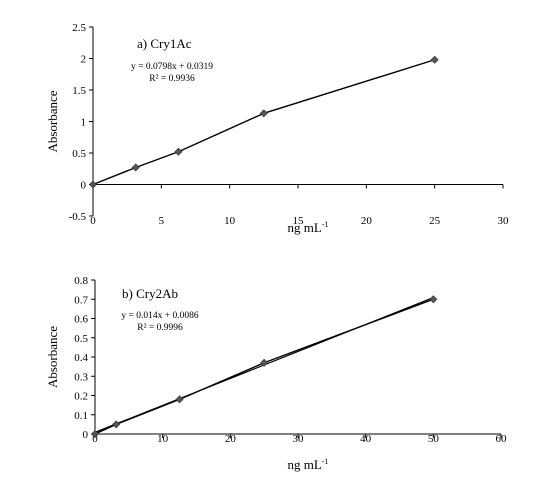  What do you see at coordinates (150, 293) in the screenshot?
I see `chart-title: b) Cry2Ab` at bounding box center [150, 293].